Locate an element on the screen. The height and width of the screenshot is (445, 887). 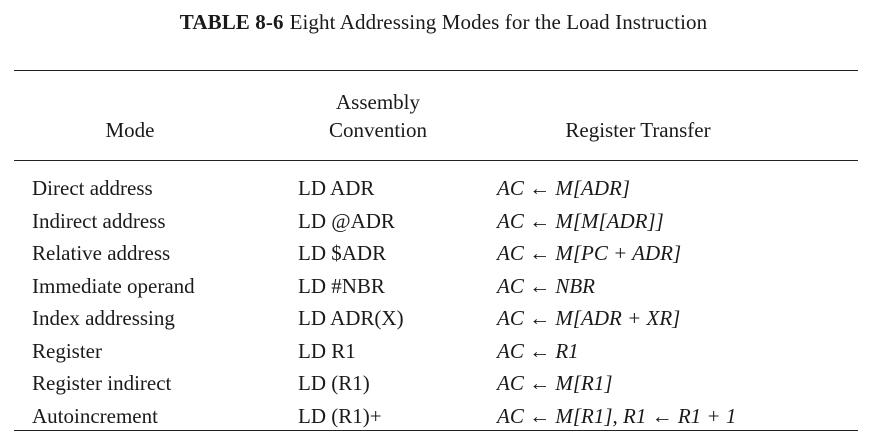
header-mode: Mode is located at coordinates (130, 130).